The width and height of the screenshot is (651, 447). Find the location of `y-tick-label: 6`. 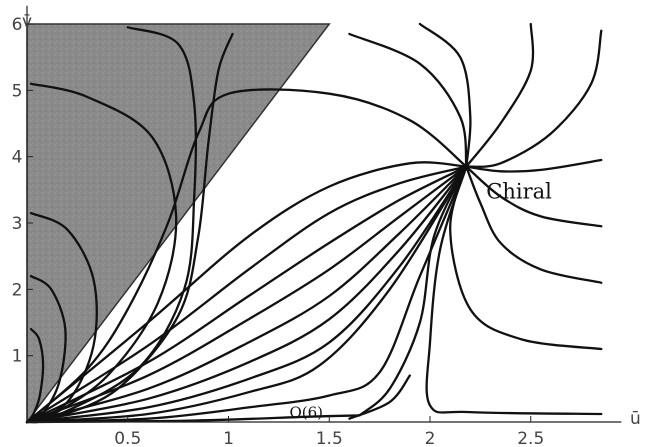

y-tick-label: 6 is located at coordinates (17, 25).